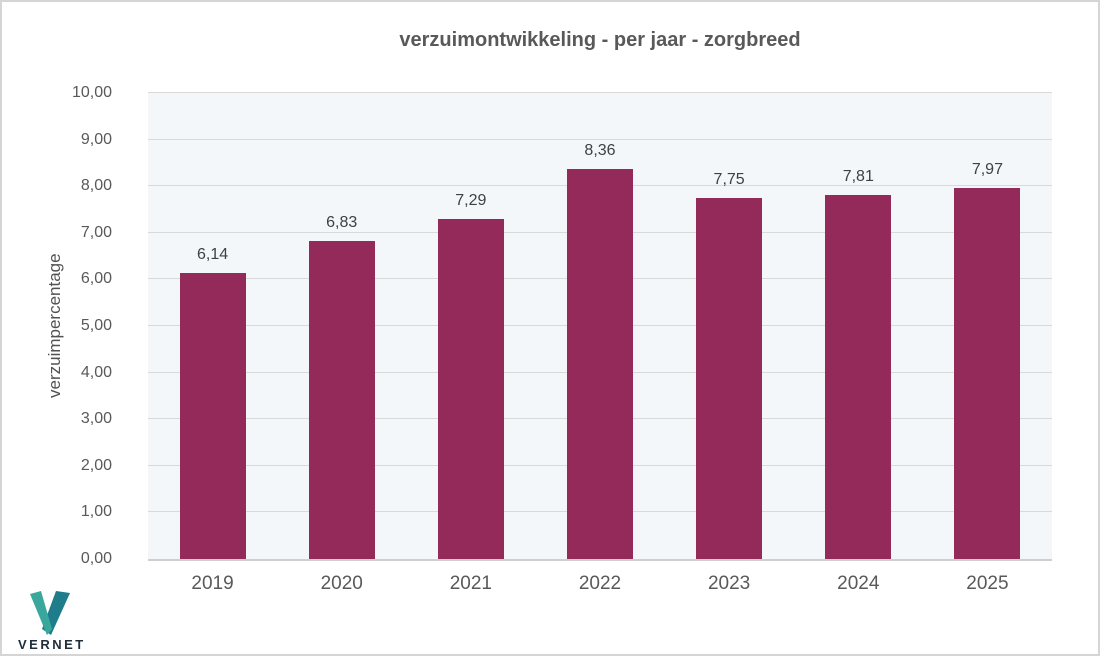 This screenshot has width=1100, height=656. Describe the element at coordinates (342, 222) in the screenshot. I see `bar-value-label: 6,83` at that location.